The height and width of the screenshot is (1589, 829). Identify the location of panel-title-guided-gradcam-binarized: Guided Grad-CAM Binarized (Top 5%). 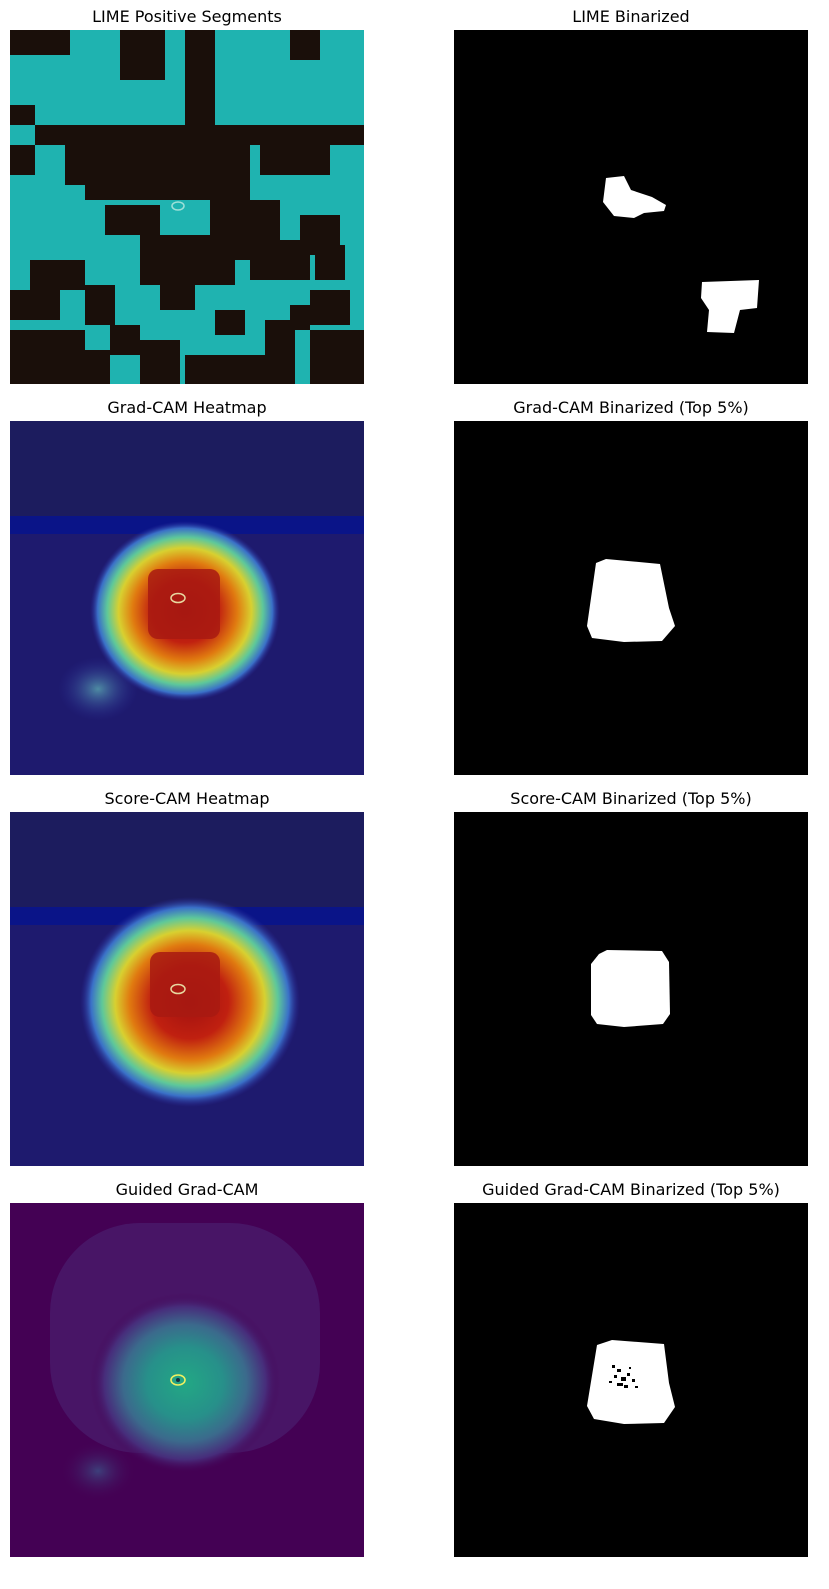
(631, 1189).